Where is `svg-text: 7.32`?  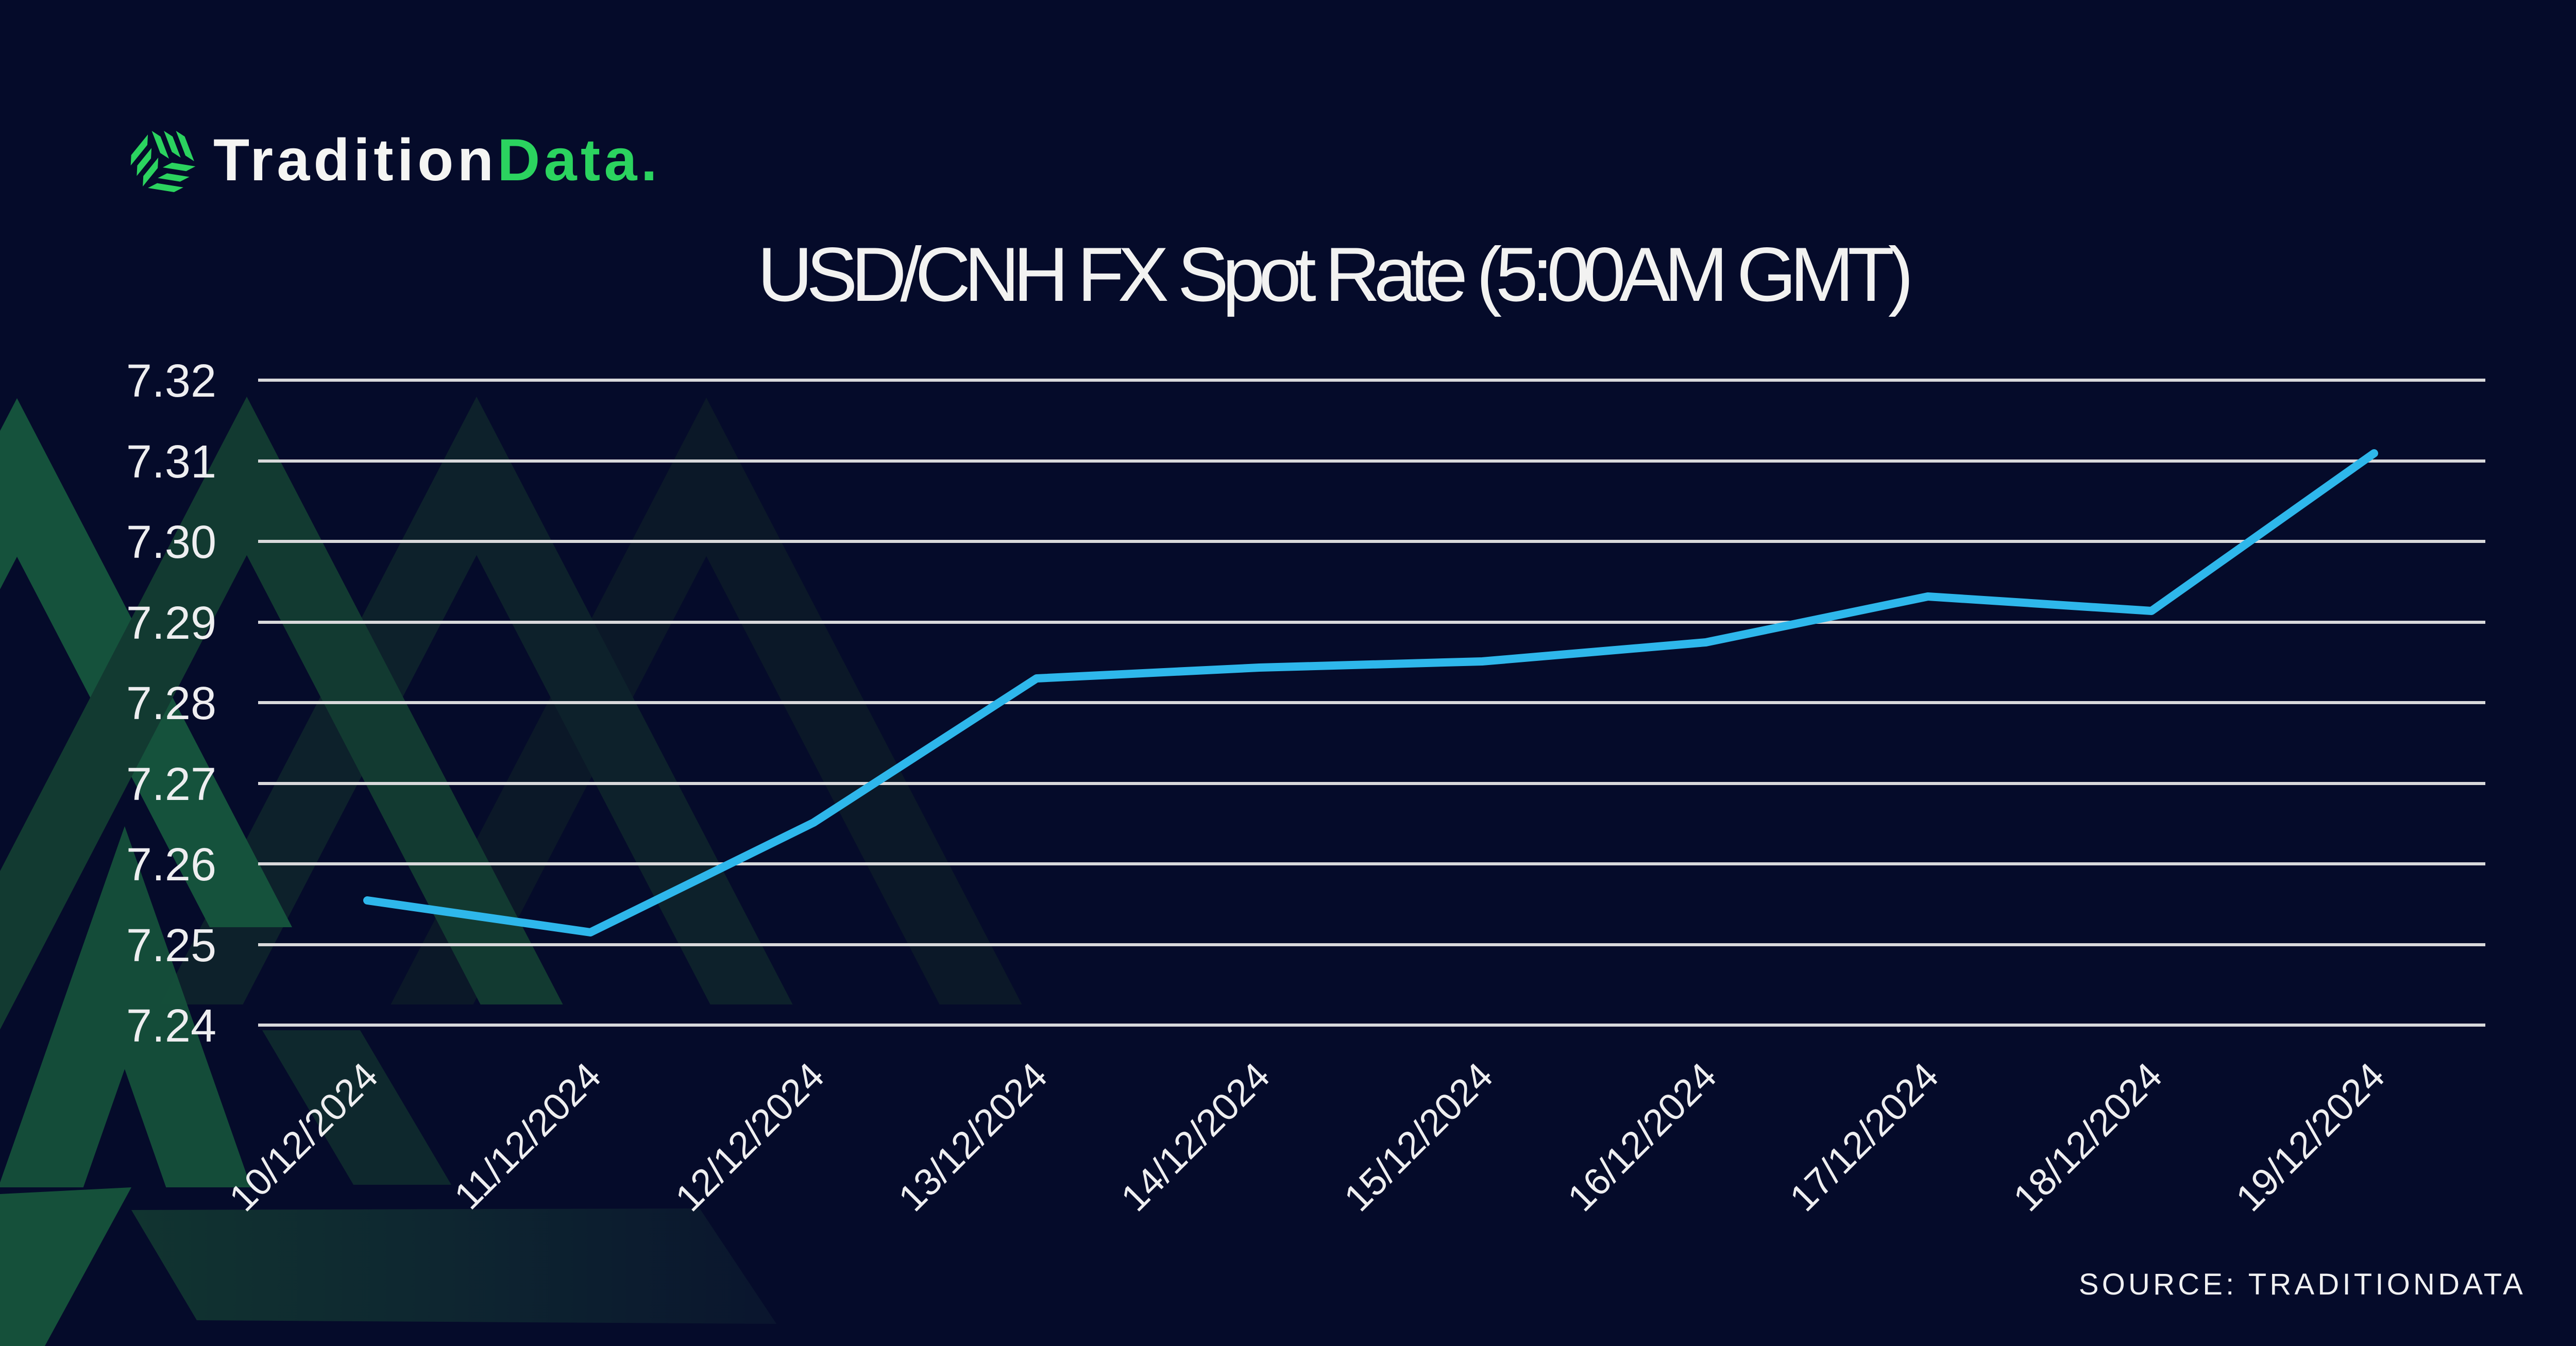 svg-text: 7.32 is located at coordinates (171, 381).